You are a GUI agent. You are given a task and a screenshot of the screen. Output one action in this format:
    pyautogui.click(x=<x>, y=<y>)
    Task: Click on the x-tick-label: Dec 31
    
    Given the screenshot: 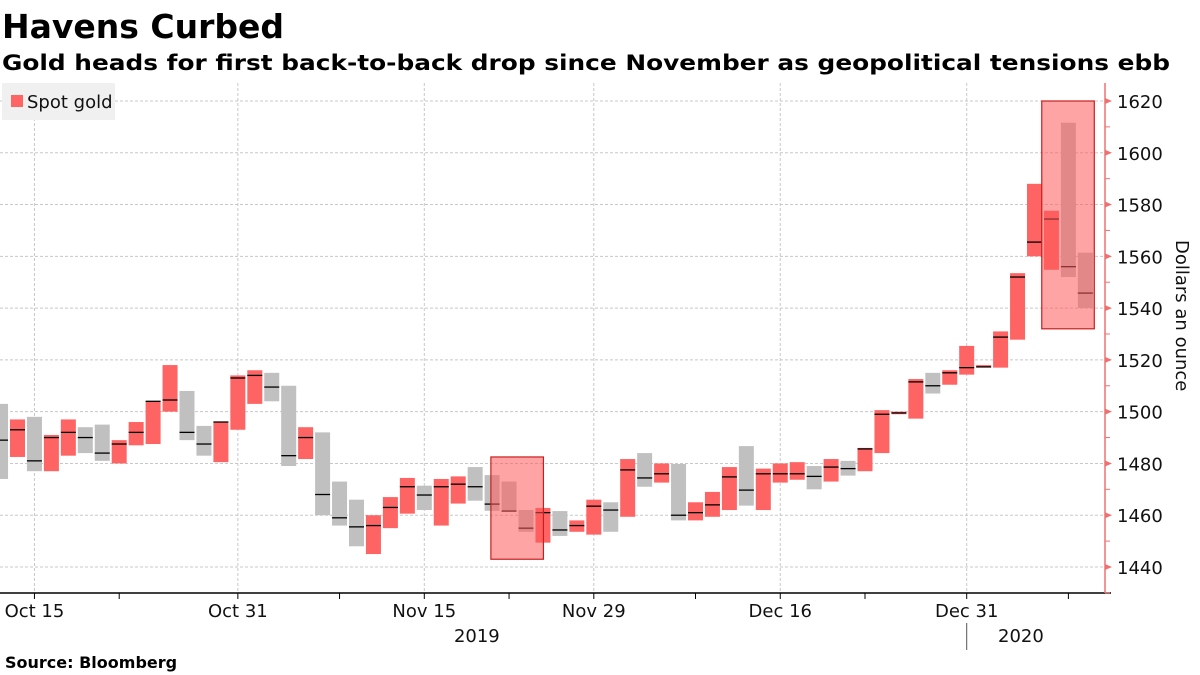 What is the action you would take?
    pyautogui.click(x=966, y=611)
    